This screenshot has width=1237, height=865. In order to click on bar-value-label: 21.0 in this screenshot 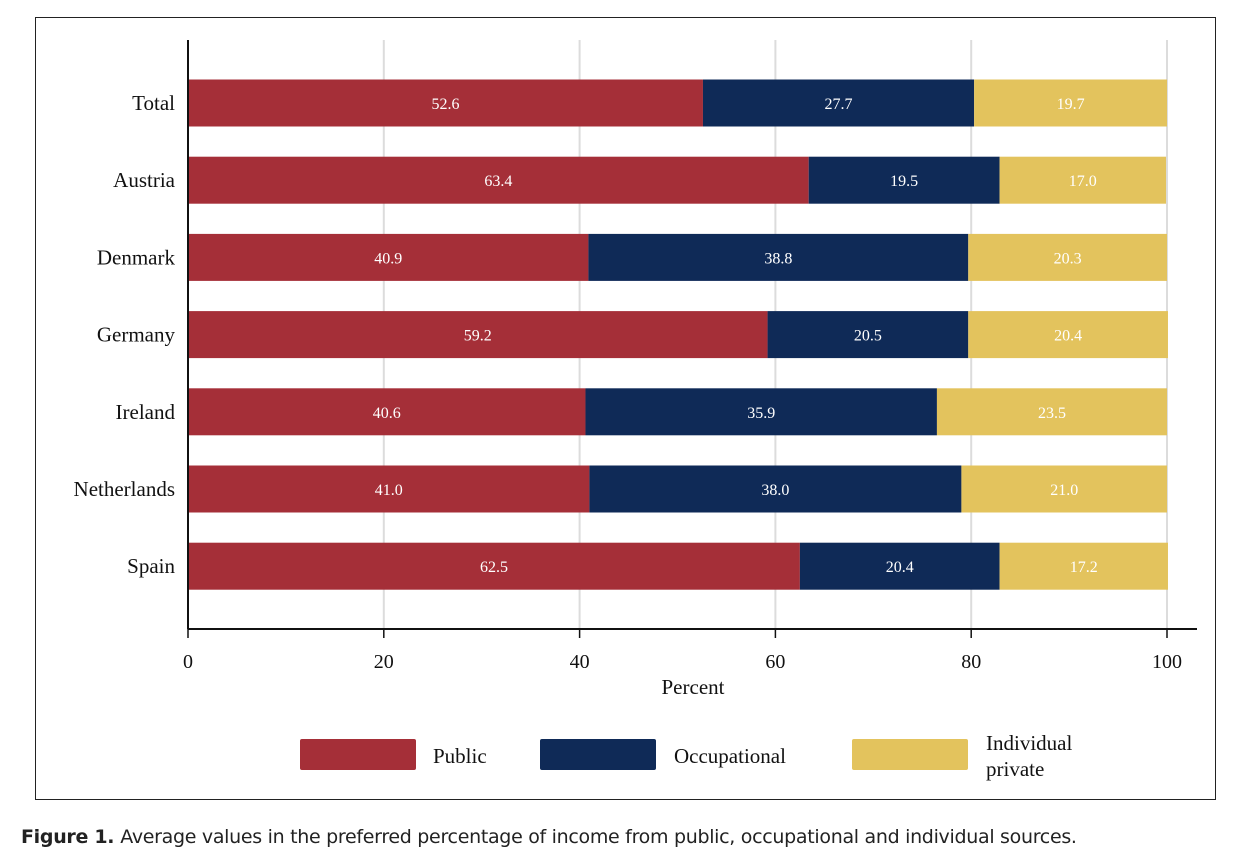, I will do `click(1064, 490)`.